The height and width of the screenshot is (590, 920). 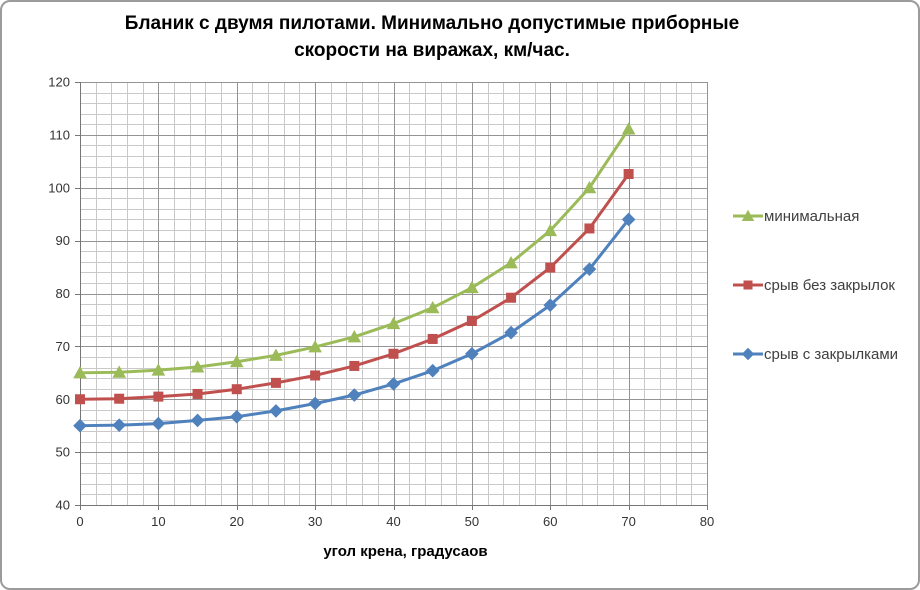 I want to click on x-tick-label: 30, so click(x=315, y=521).